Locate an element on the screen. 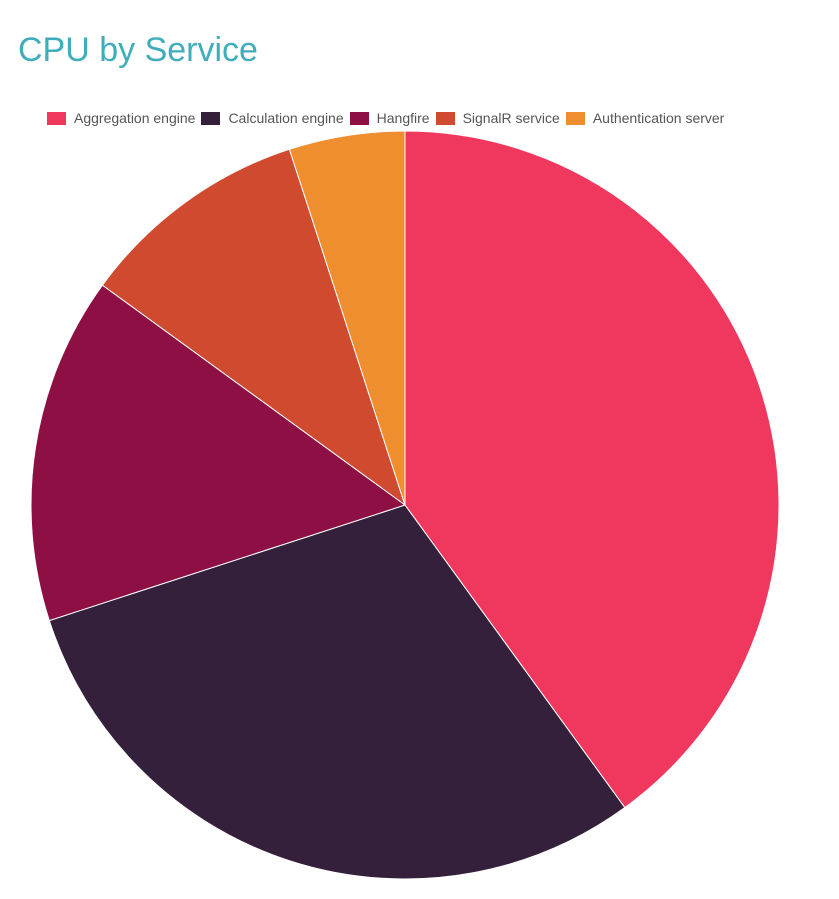  legend-label: Authentication server is located at coordinates (658, 118).